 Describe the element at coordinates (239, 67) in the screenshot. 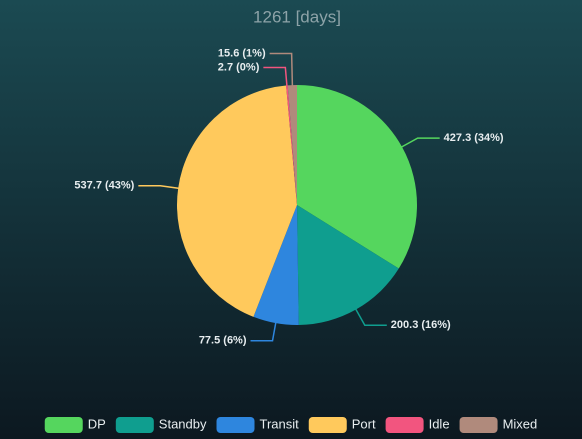

I see `data-label: 2.7 (0%)` at that location.